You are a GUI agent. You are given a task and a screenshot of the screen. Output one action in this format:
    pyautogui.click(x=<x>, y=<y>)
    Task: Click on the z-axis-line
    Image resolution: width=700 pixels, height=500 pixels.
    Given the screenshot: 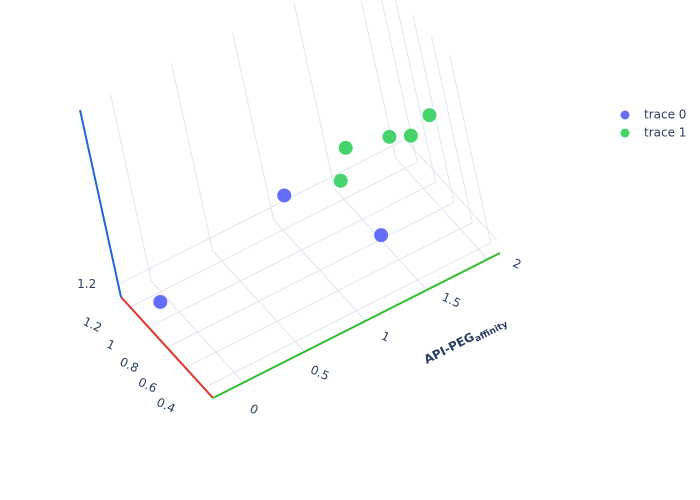 What is the action you would take?
    pyautogui.click(x=100, y=203)
    